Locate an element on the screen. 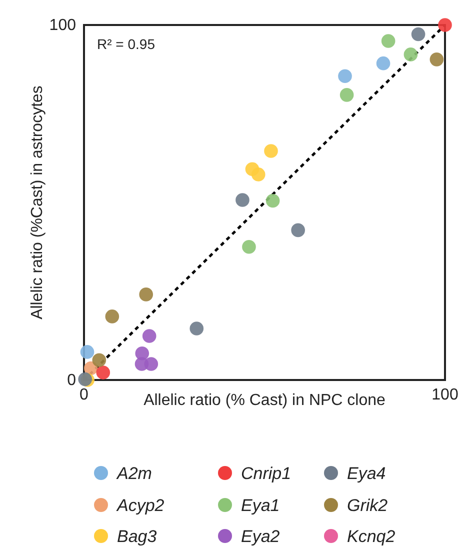  legend-label: Bag3 is located at coordinates (137, 536).